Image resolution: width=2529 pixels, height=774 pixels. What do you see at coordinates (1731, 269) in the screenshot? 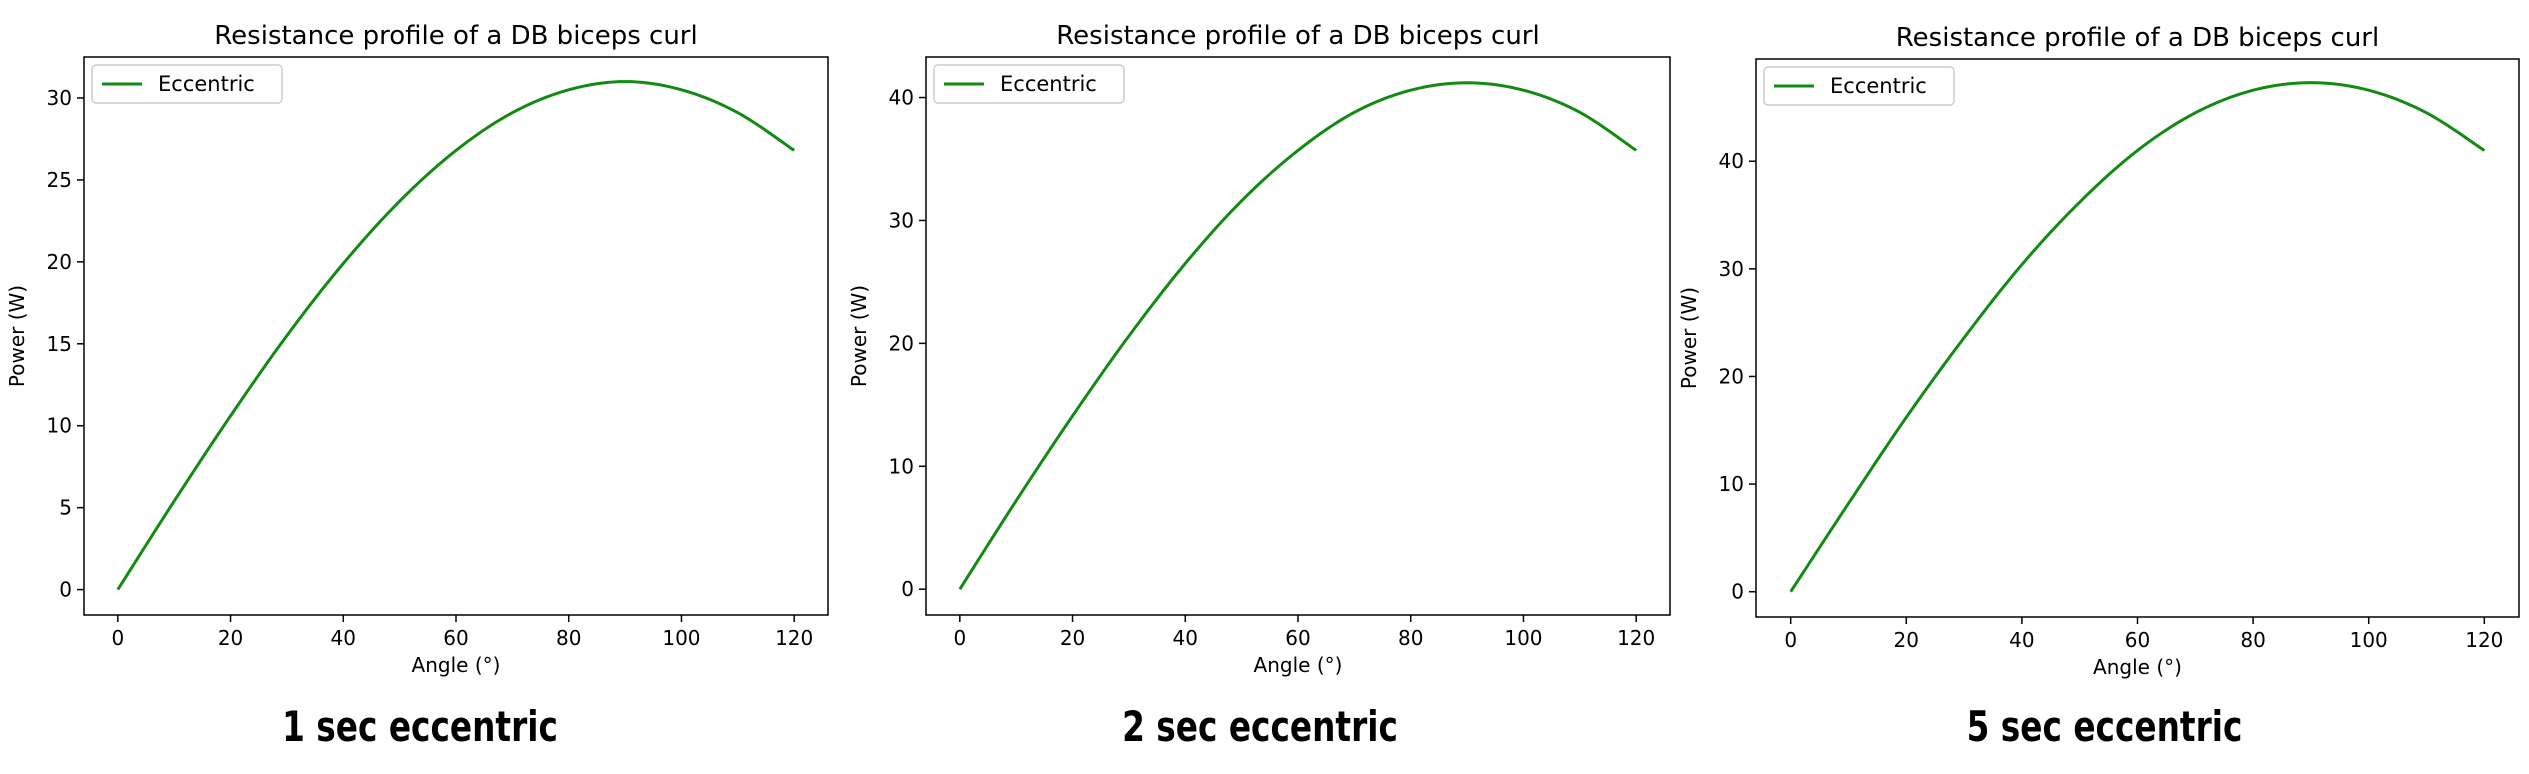
I see `chart-3-y-tick-label: 30` at bounding box center [1731, 269].